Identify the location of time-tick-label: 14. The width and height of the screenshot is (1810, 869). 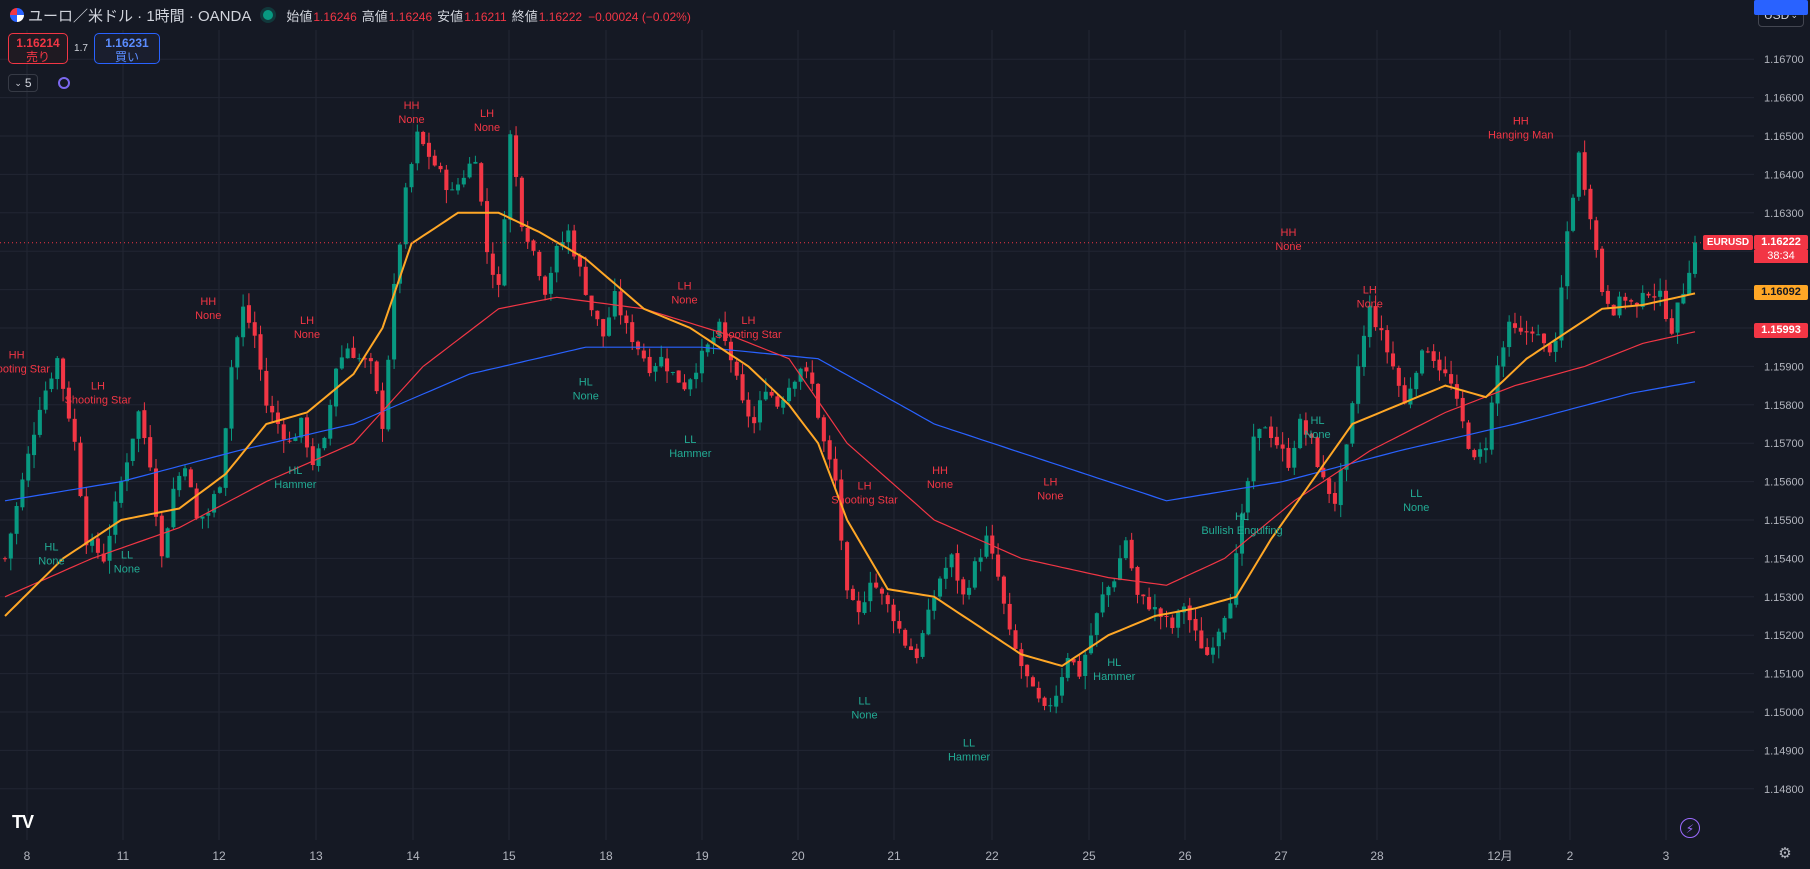
(413, 856).